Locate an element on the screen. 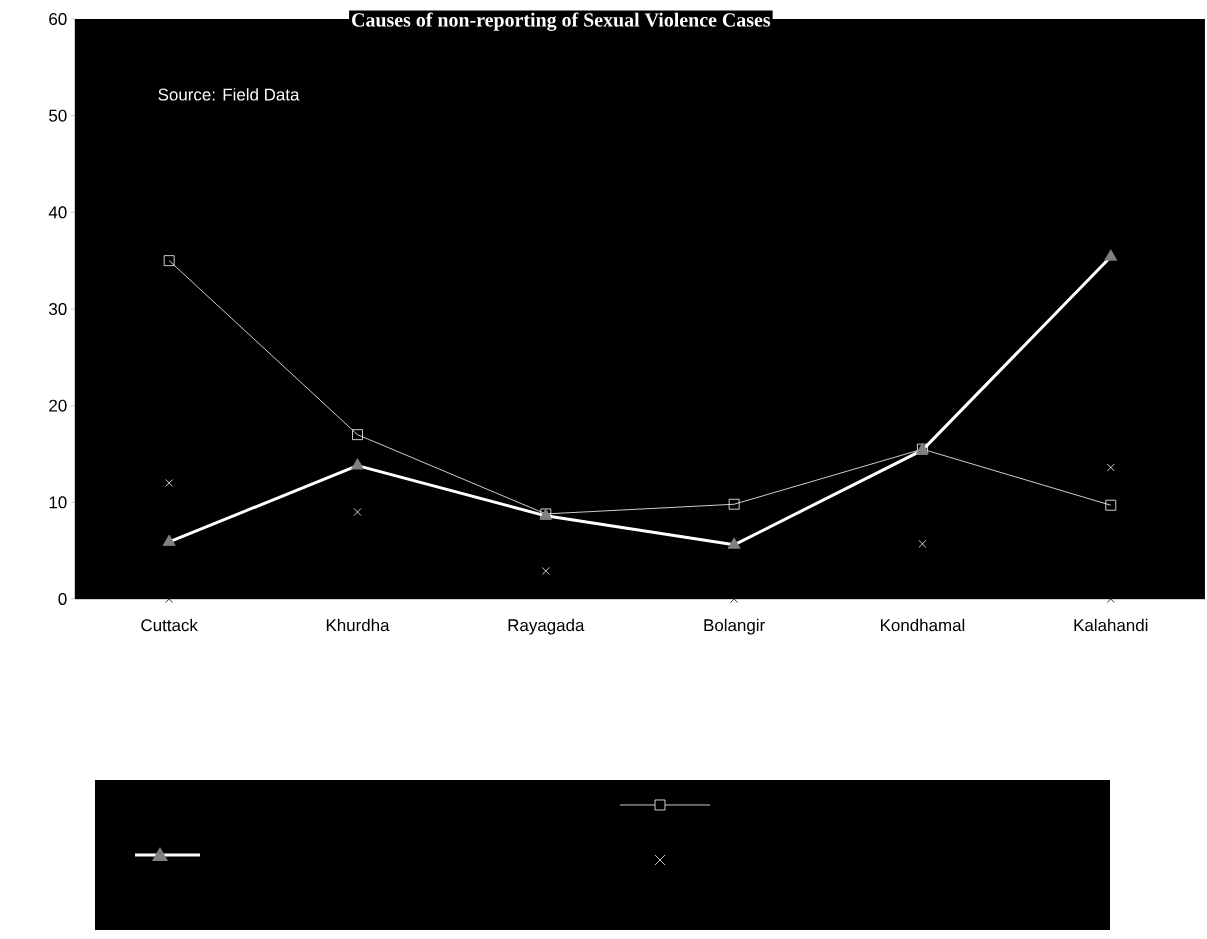 This screenshot has height=939, width=1207. y-tick-label: 50 is located at coordinates (58, 115).